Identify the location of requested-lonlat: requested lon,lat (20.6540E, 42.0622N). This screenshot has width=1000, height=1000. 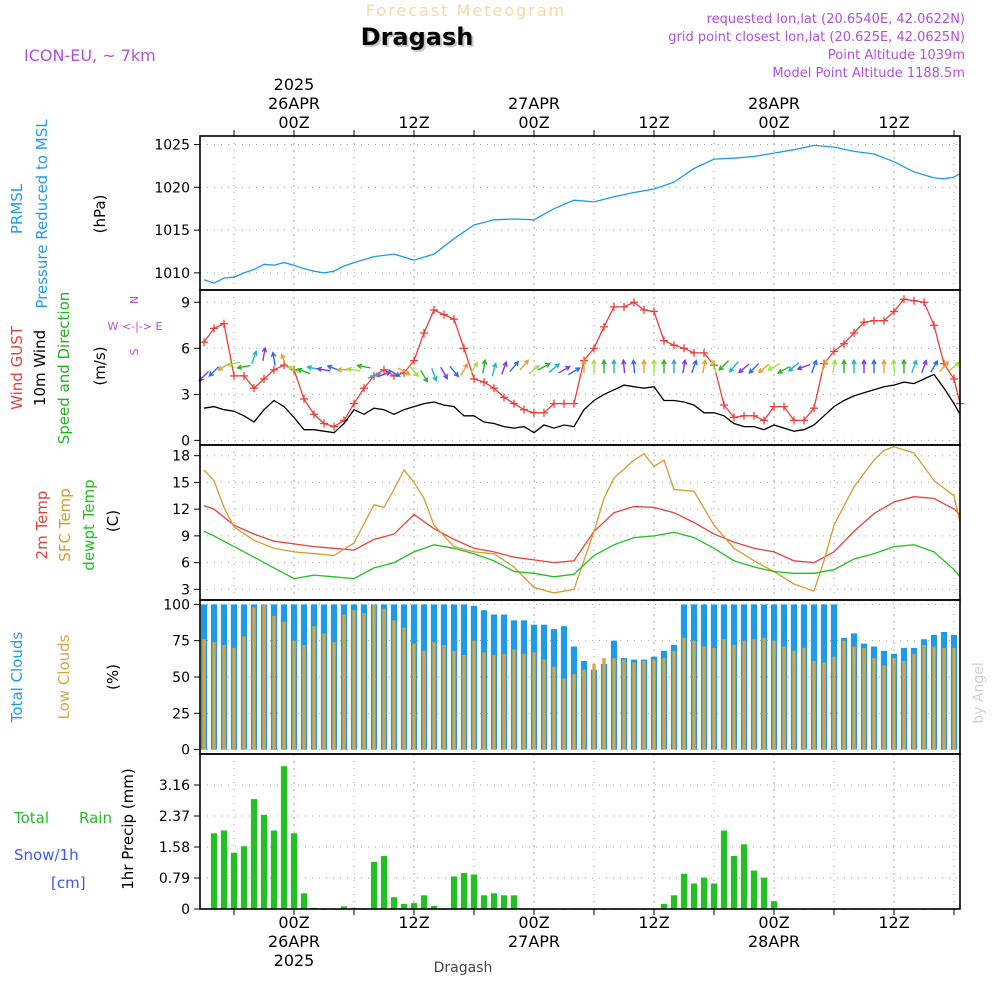
(836, 19).